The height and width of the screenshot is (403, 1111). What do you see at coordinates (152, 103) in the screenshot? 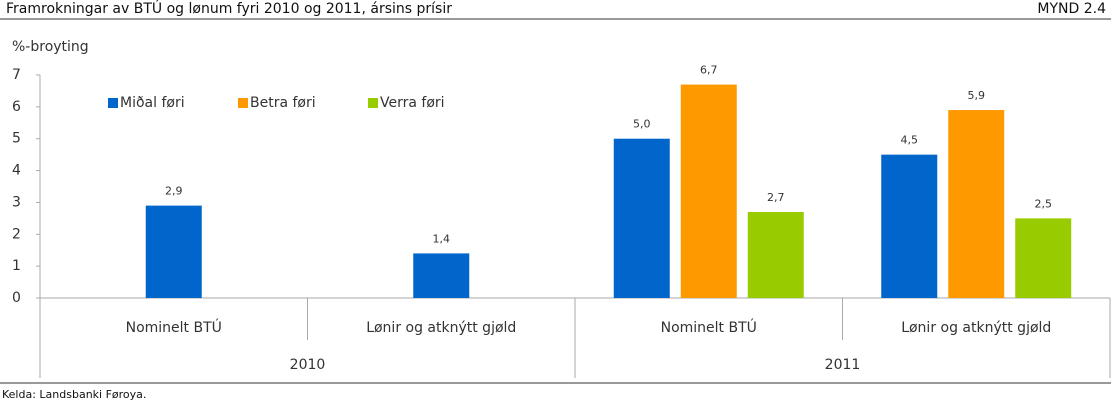
I see `legend-label: Miðal føri` at bounding box center [152, 103].